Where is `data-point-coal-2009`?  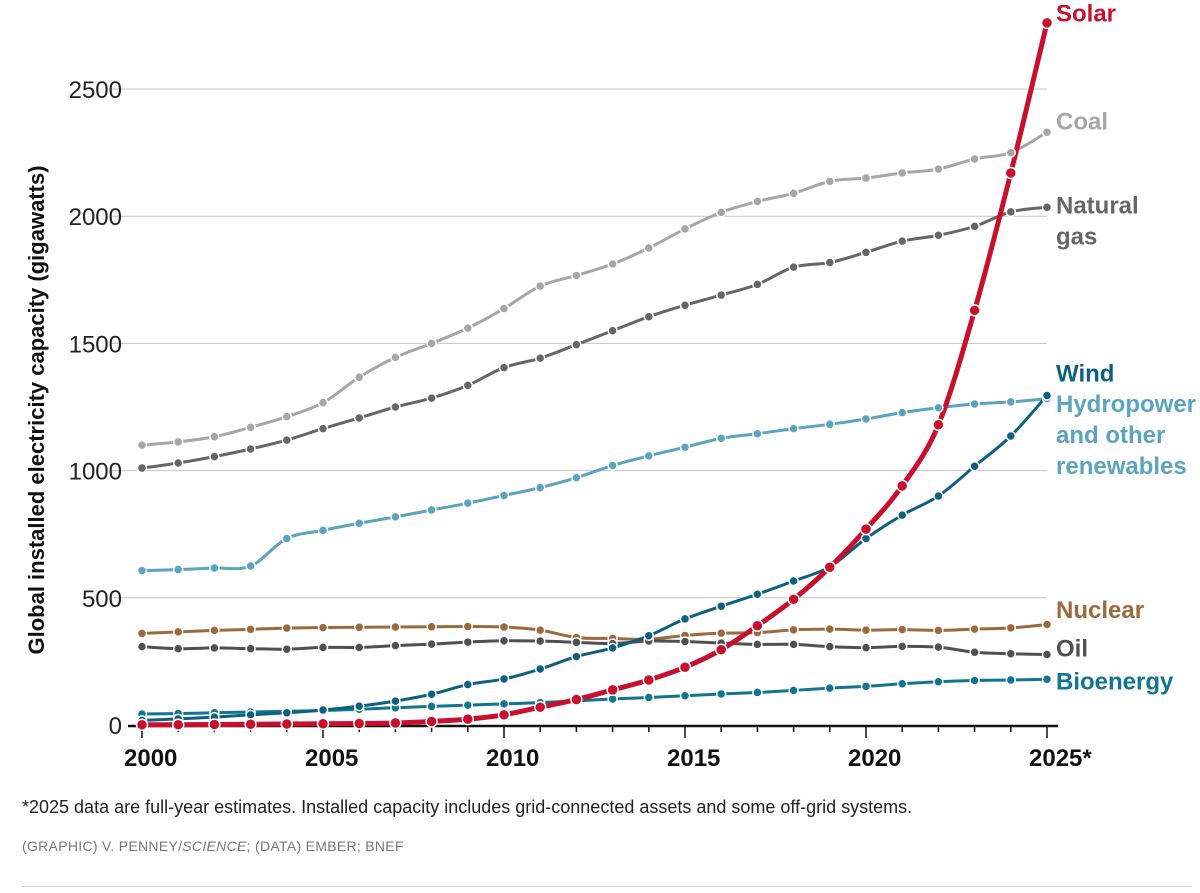 data-point-coal-2009 is located at coordinates (468, 328).